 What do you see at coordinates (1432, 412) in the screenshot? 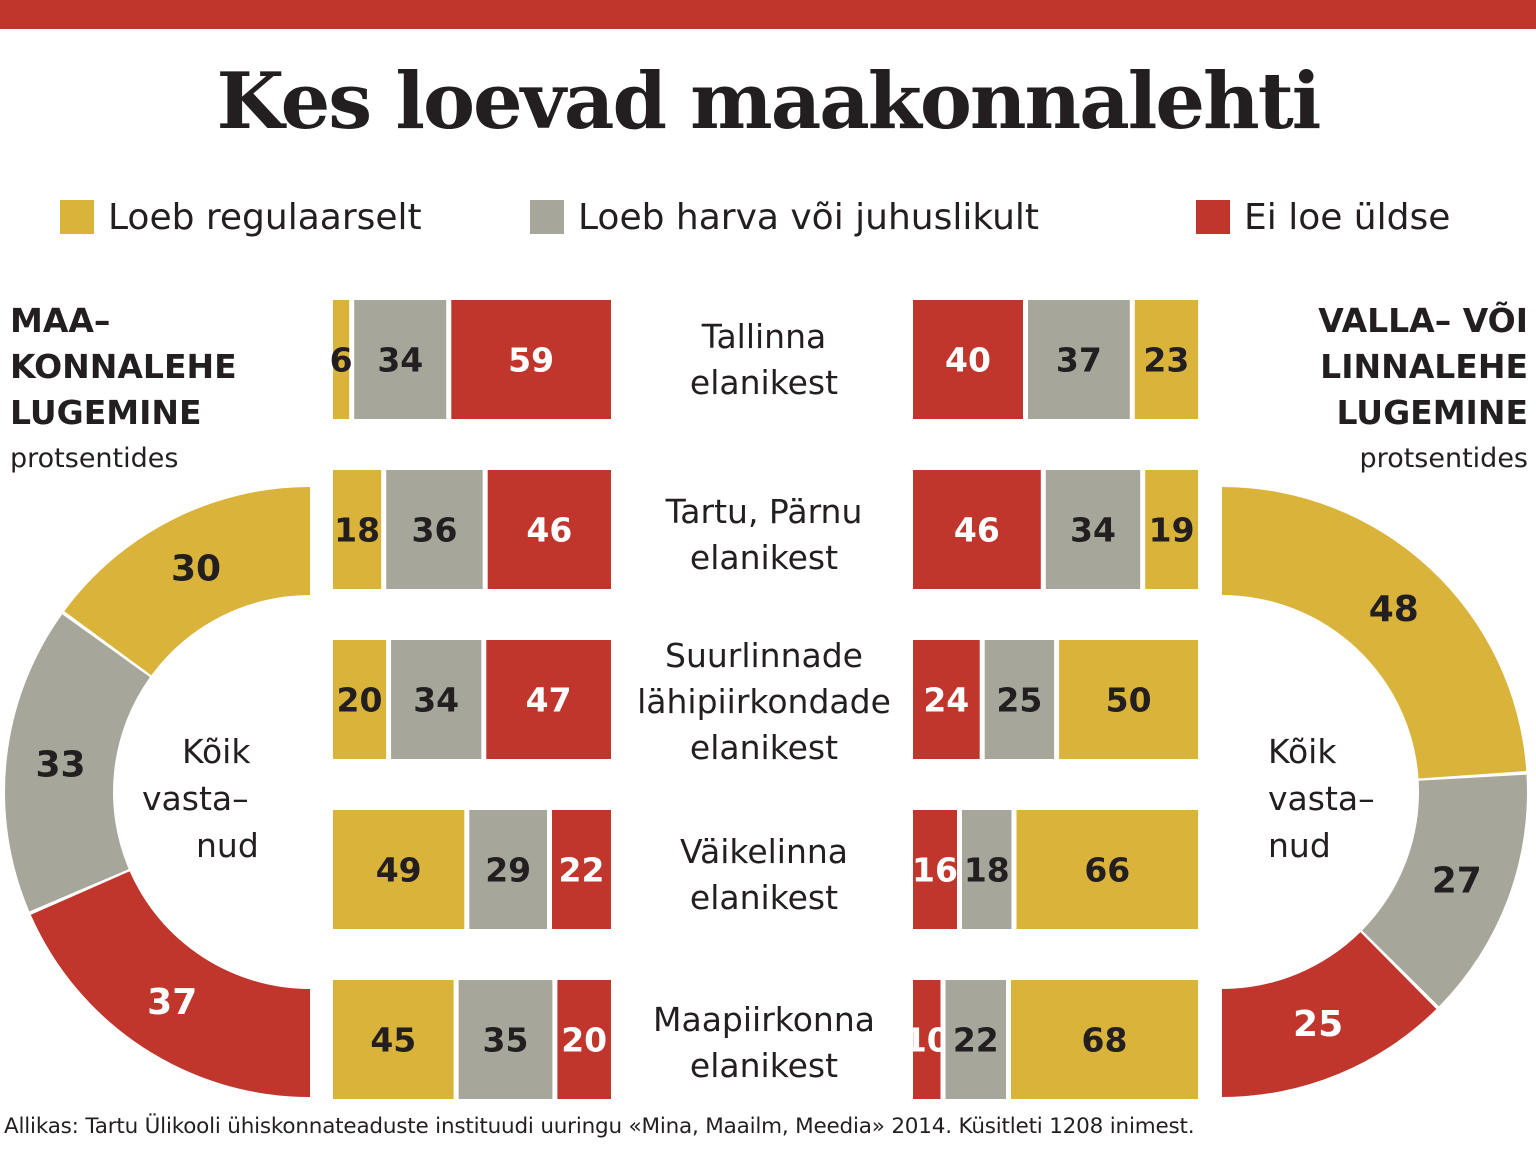
I see `right-title-line-3: LUGEMINE` at bounding box center [1432, 412].